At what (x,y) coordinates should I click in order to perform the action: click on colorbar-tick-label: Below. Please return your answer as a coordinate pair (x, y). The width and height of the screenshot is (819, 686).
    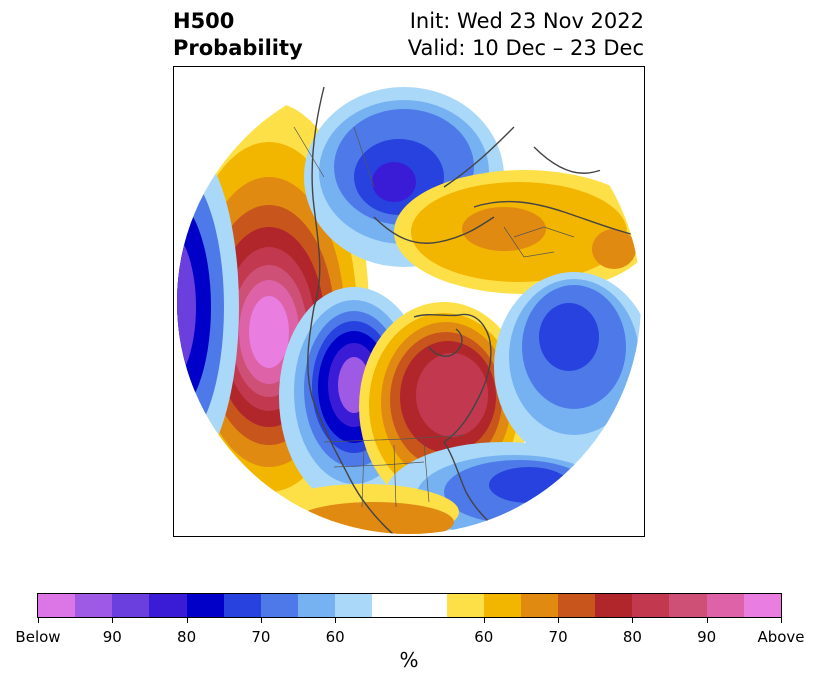
    Looking at the image, I should click on (38, 637).